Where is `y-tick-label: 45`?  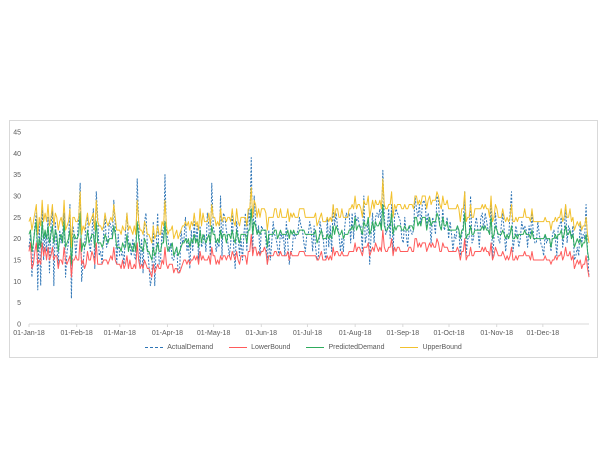 y-tick-label: 45 is located at coordinates (17, 133).